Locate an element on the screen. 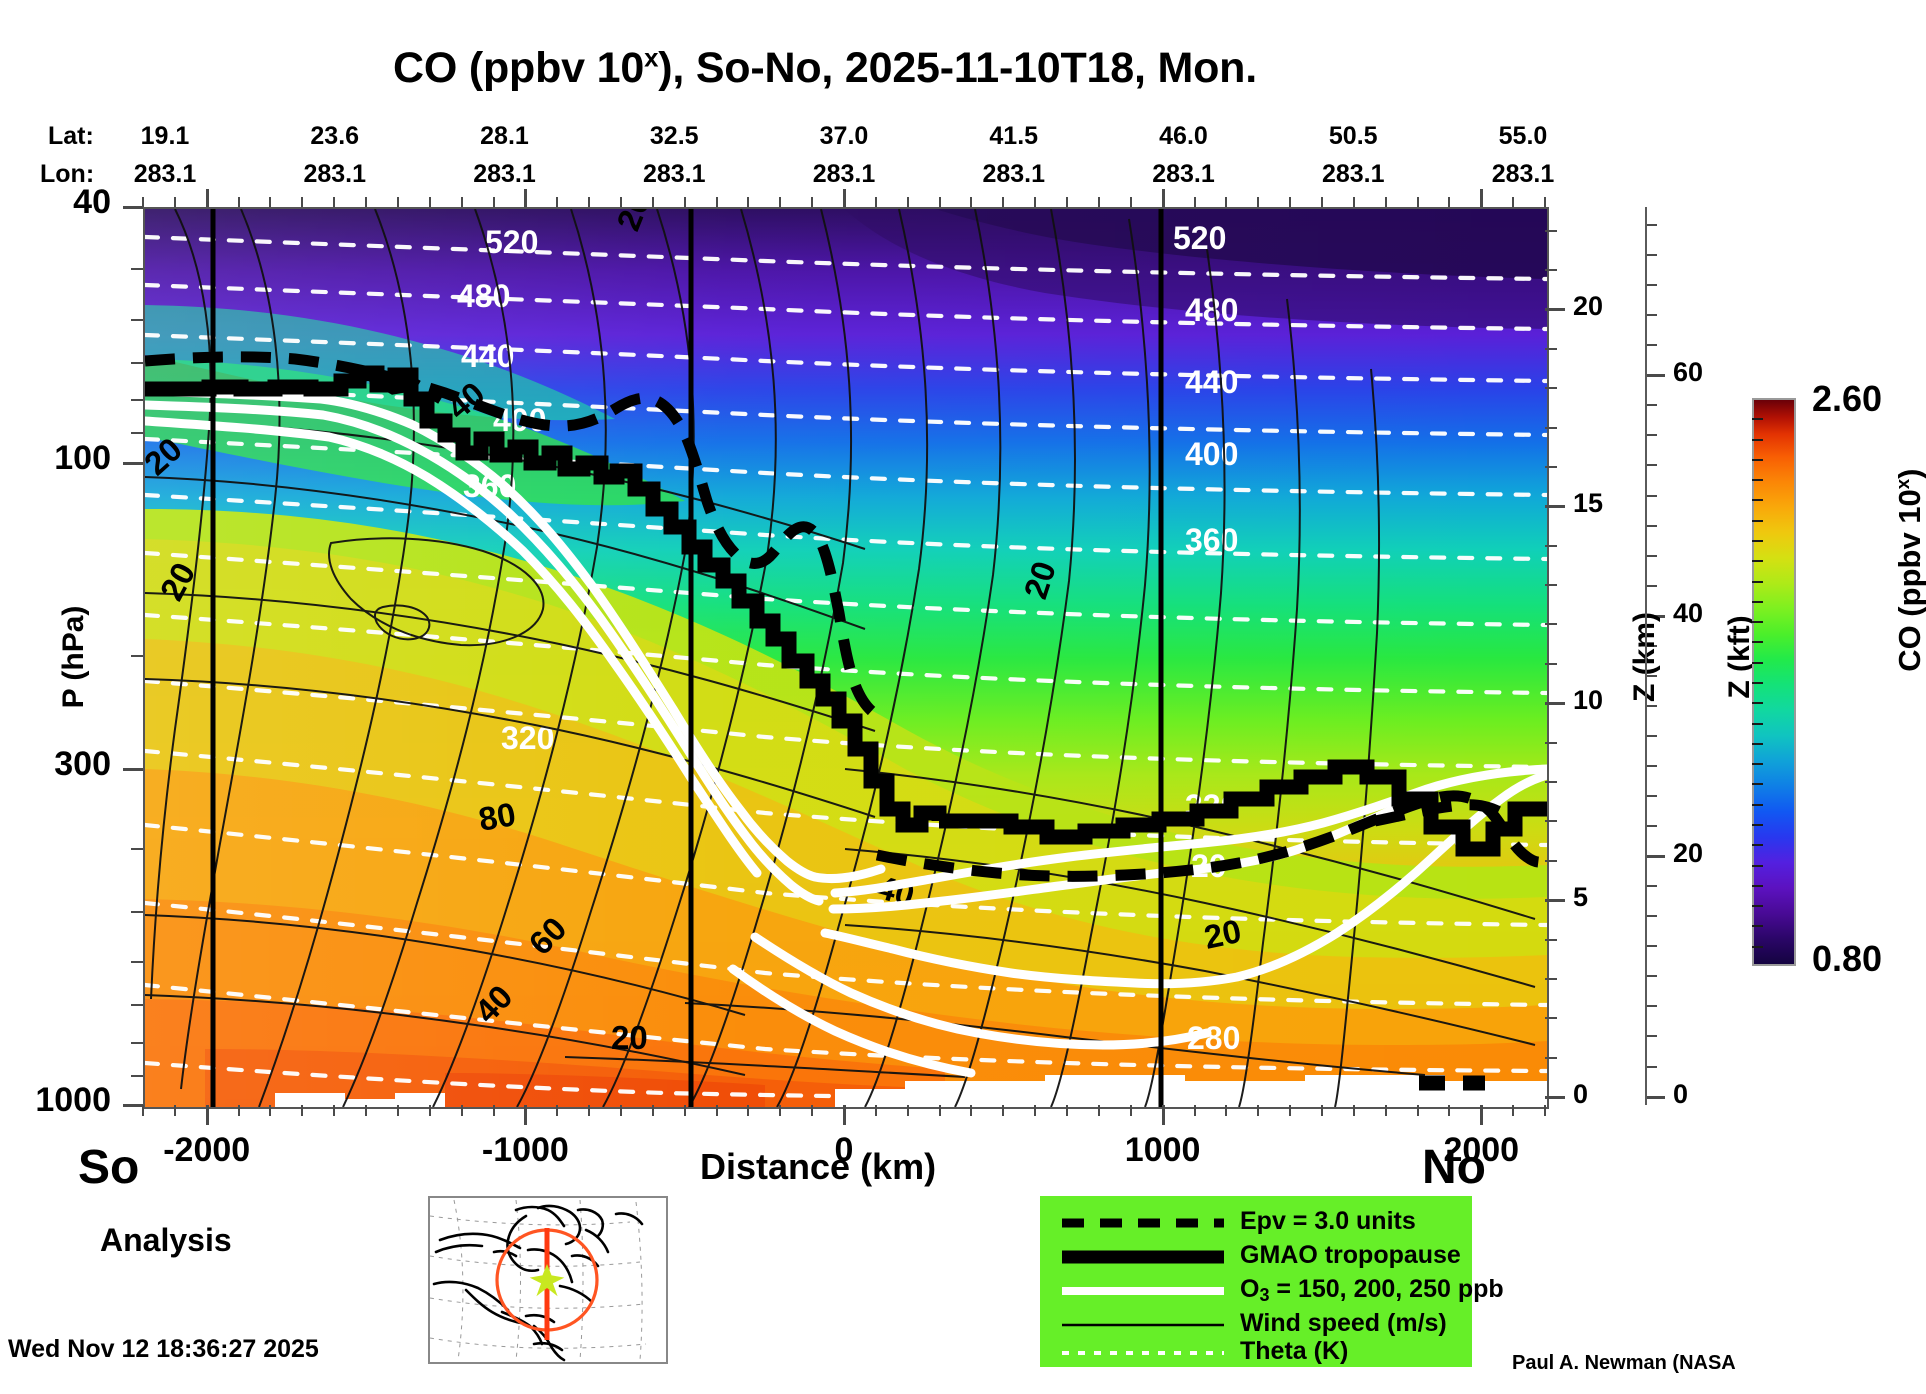 Image resolution: width=1926 pixels, height=1394 pixels. y-tick-label: 1000 is located at coordinates (73, 1100).